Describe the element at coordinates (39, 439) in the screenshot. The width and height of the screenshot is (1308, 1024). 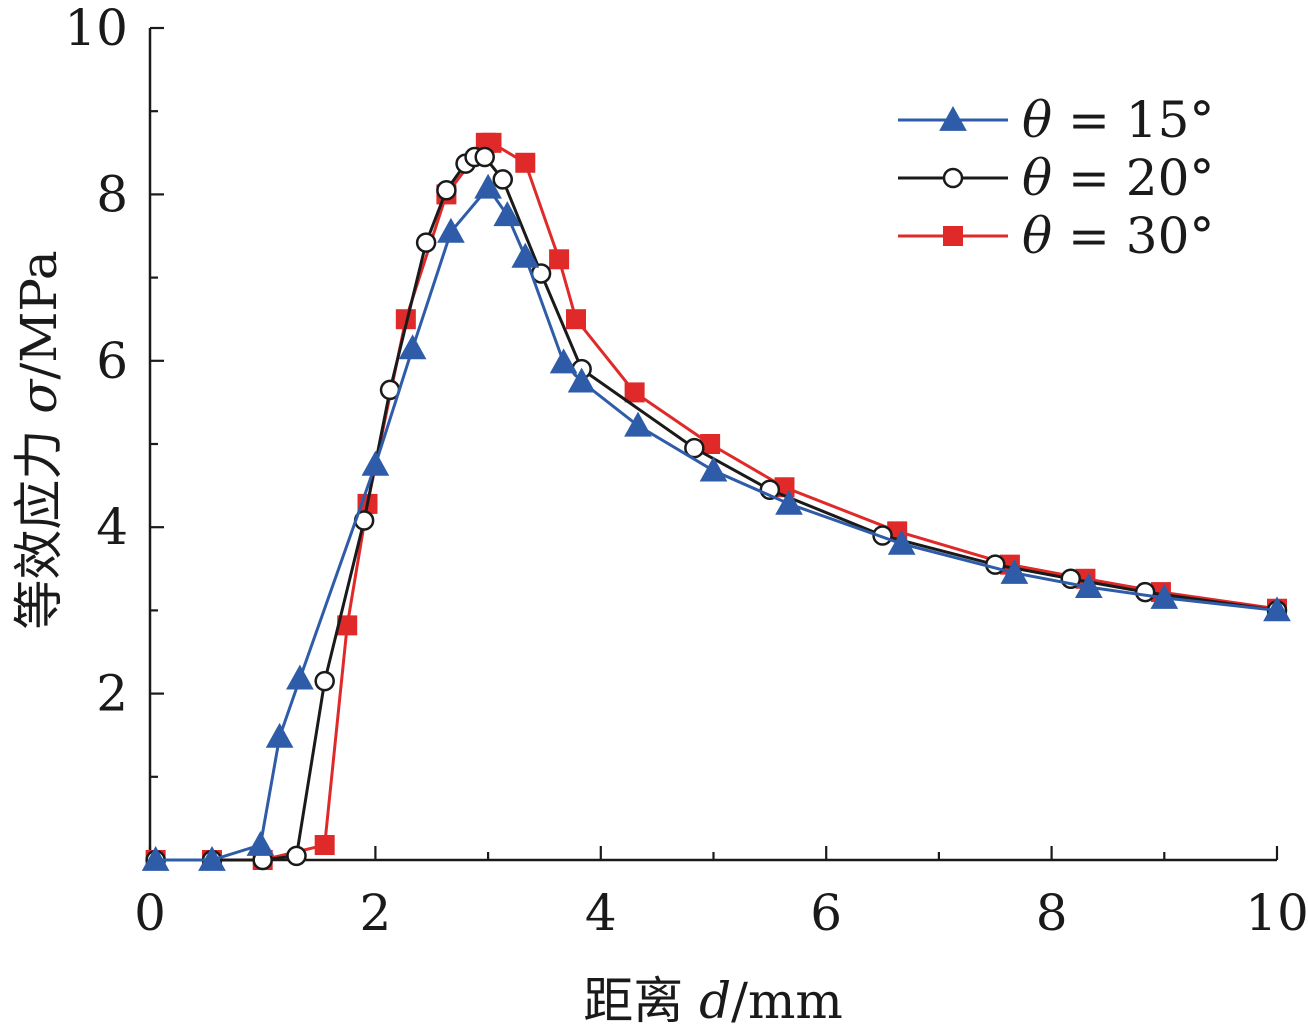
I see `y-axis-label: 等效应力 σ/MPa` at that location.